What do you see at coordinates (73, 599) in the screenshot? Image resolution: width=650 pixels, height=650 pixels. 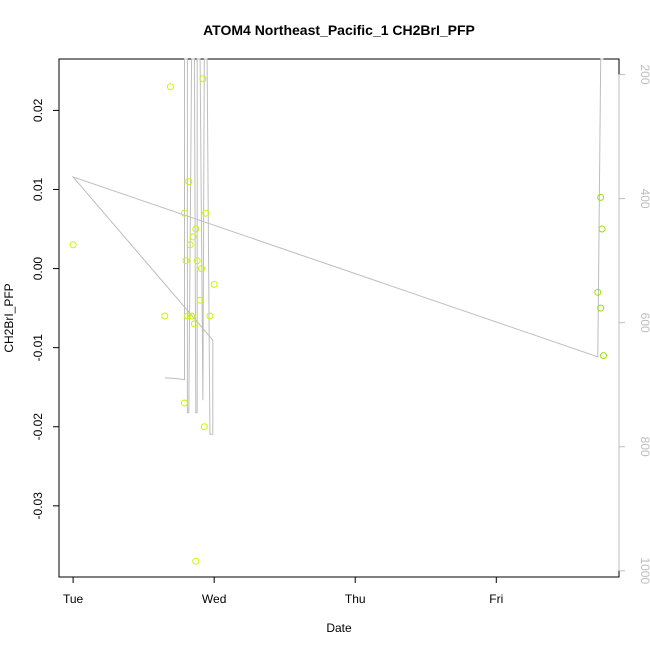 I see `x-tick-label: Tue` at bounding box center [73, 599].